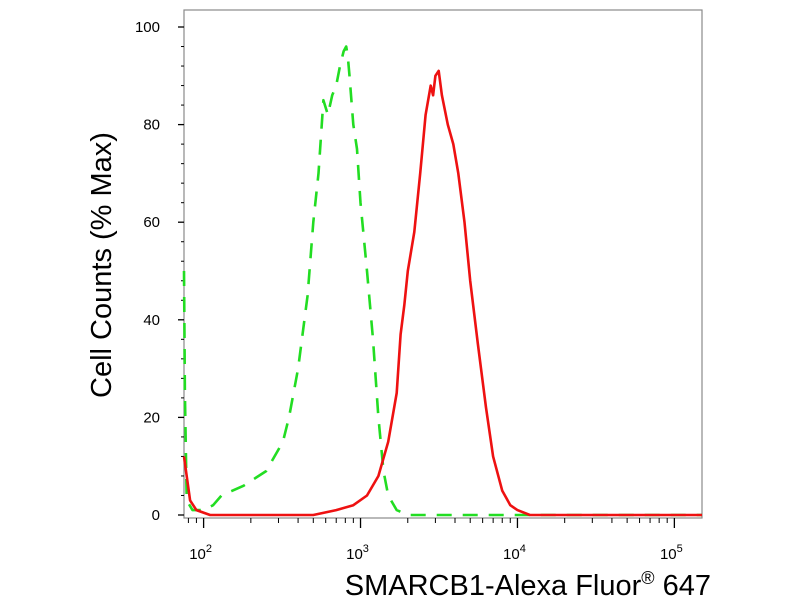 The height and width of the screenshot is (600, 800). I want to click on y-tick-label: 60, so click(151, 222).